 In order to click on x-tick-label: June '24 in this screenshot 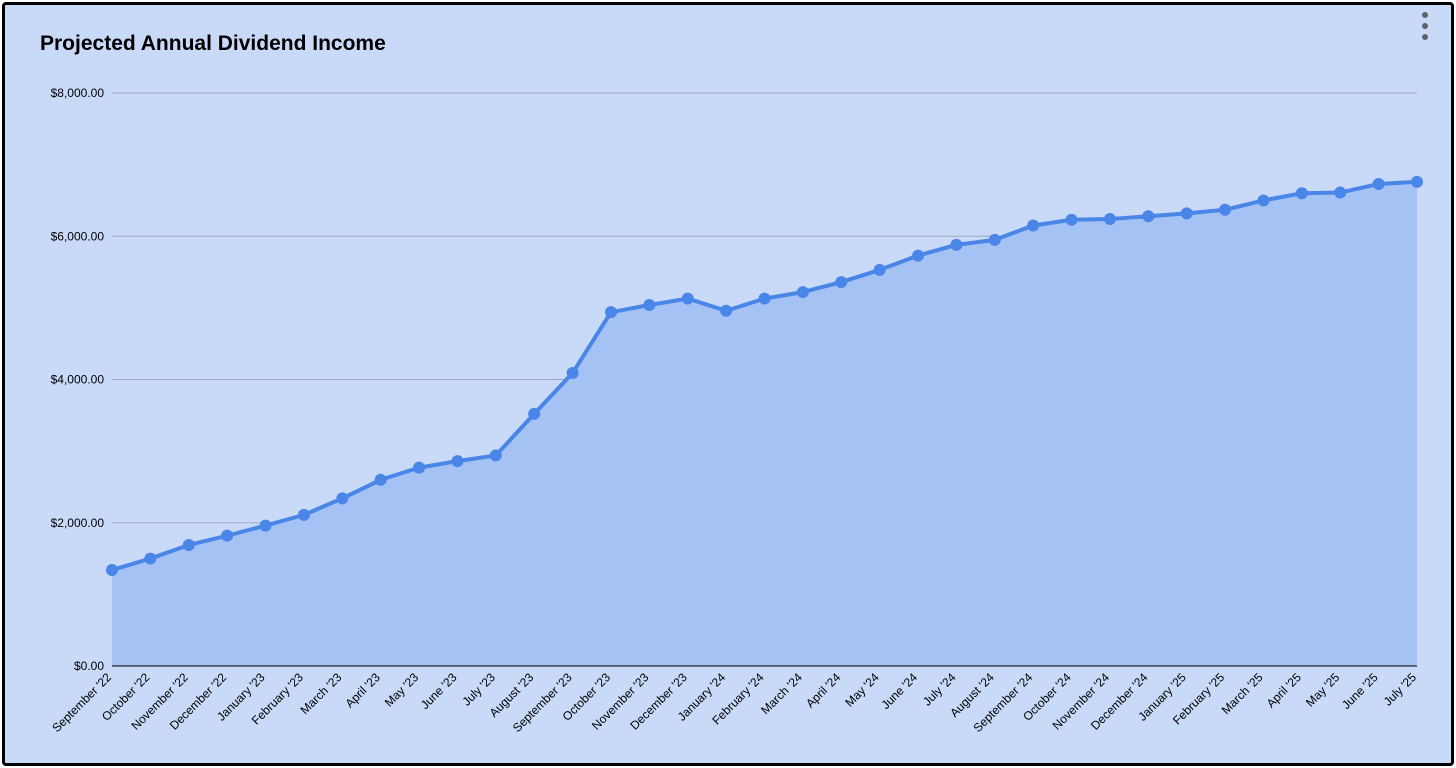, I will do `click(899, 691)`.